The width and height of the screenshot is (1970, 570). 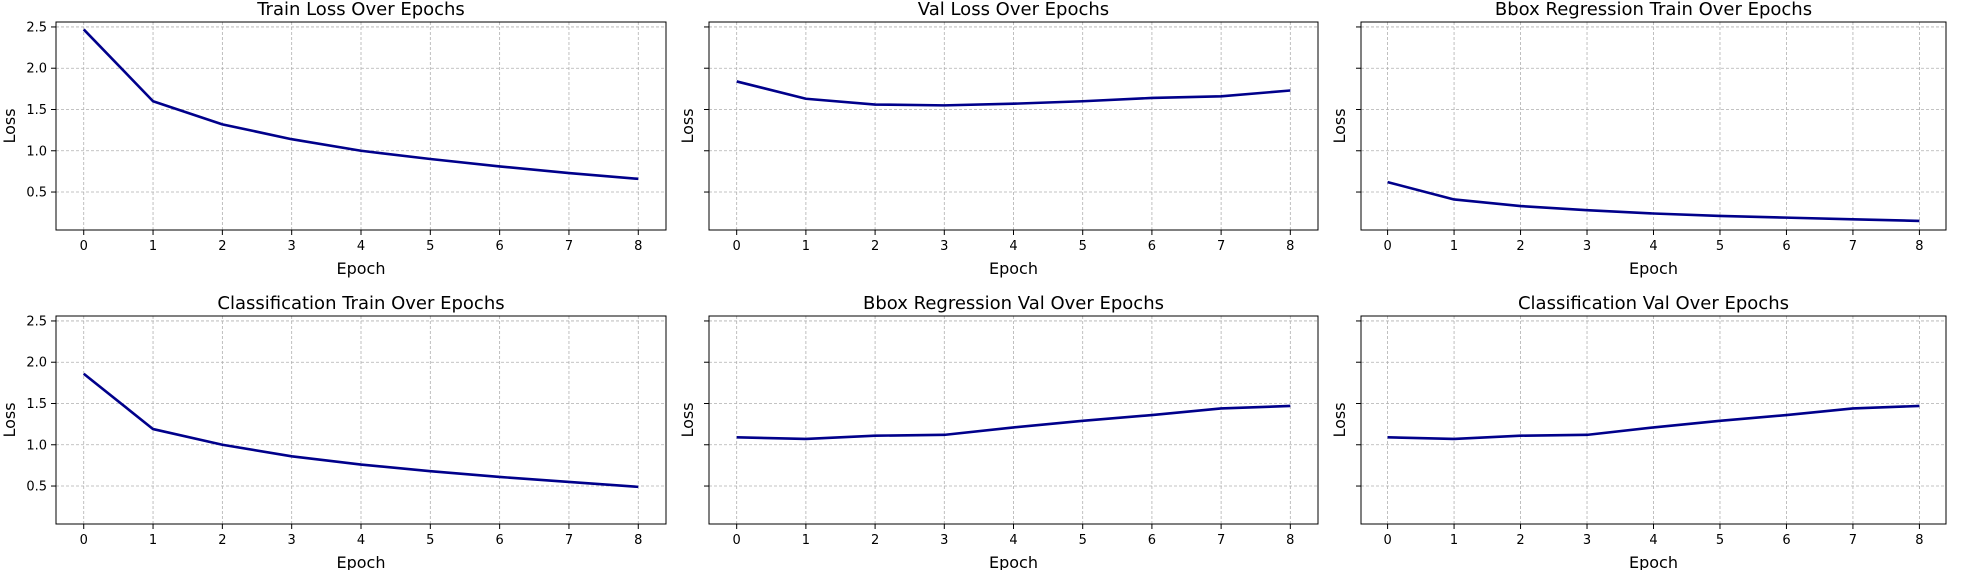 What do you see at coordinates (360, 303) in the screenshot?
I see `chart-title: Classification Train Over Epochs` at bounding box center [360, 303].